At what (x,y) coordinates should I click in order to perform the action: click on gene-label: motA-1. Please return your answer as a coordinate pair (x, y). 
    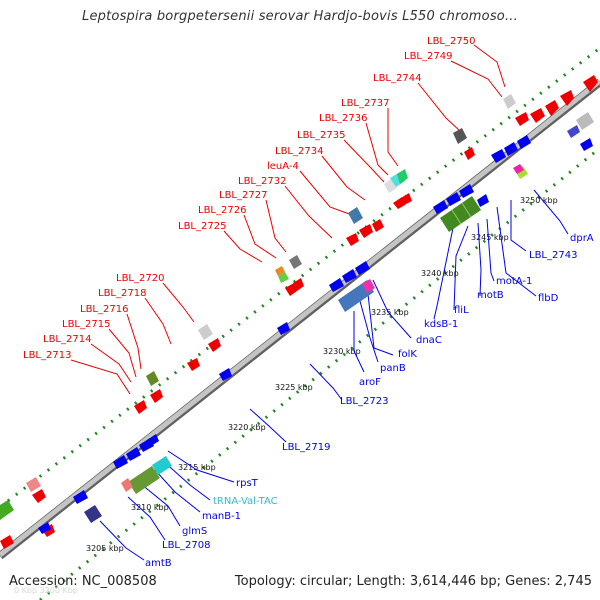
    Looking at the image, I should click on (514, 281).